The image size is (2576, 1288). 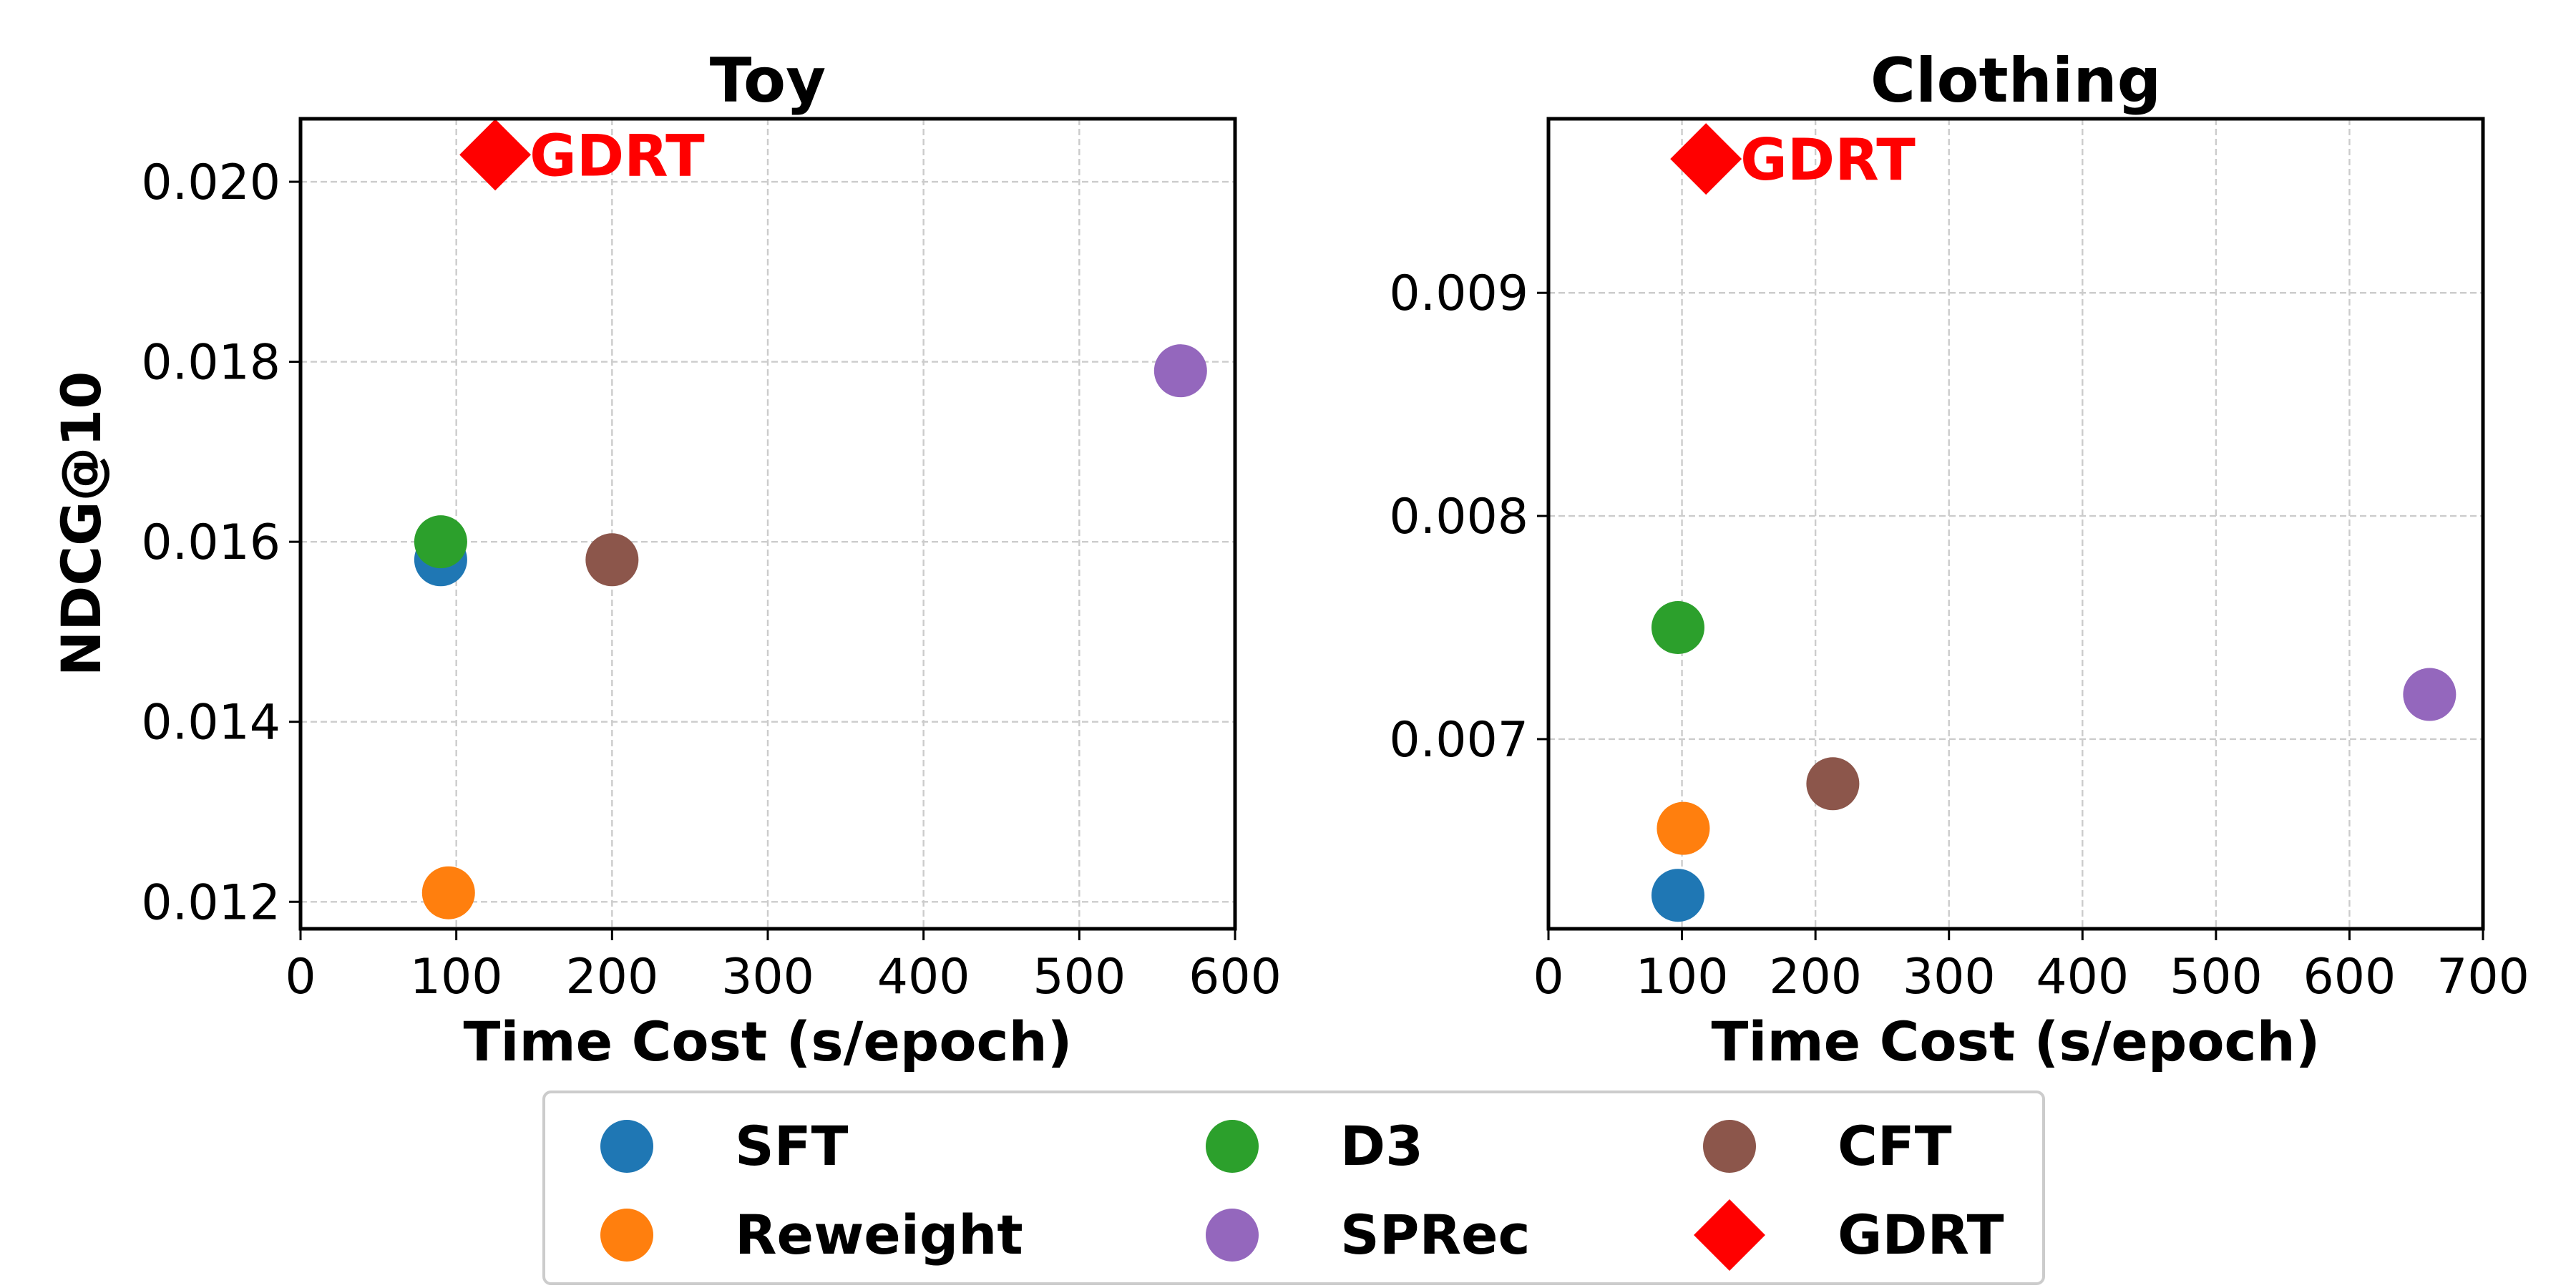 I want to click on panel-clothing-point-sft, so click(x=1677, y=895).